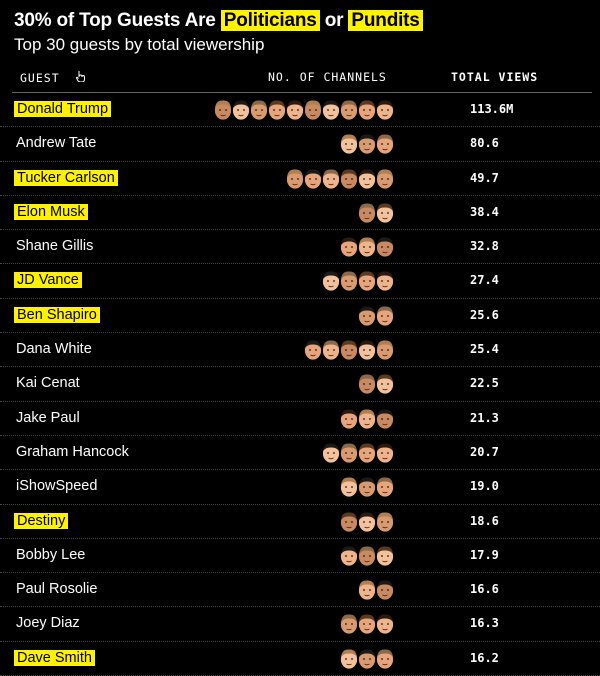 This screenshot has width=600, height=676. What do you see at coordinates (484, 451) in the screenshot?
I see `total-views: 20.7` at bounding box center [484, 451].